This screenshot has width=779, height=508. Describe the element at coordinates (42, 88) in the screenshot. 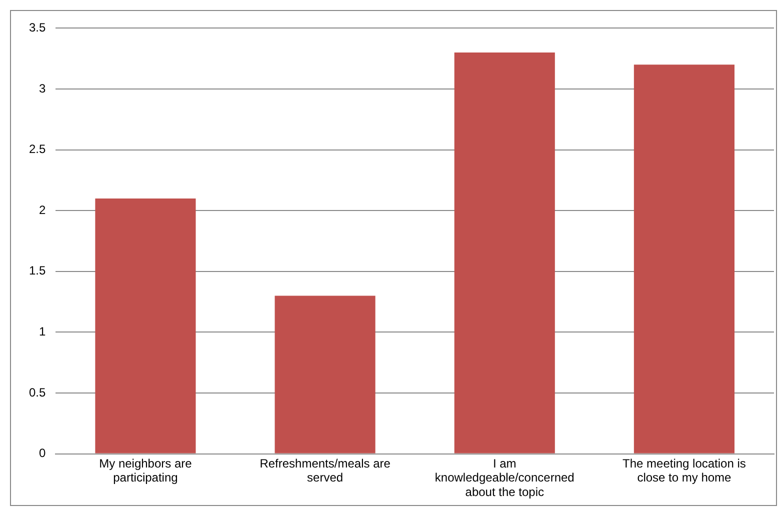

I see `y-tick-label: 3` at that location.